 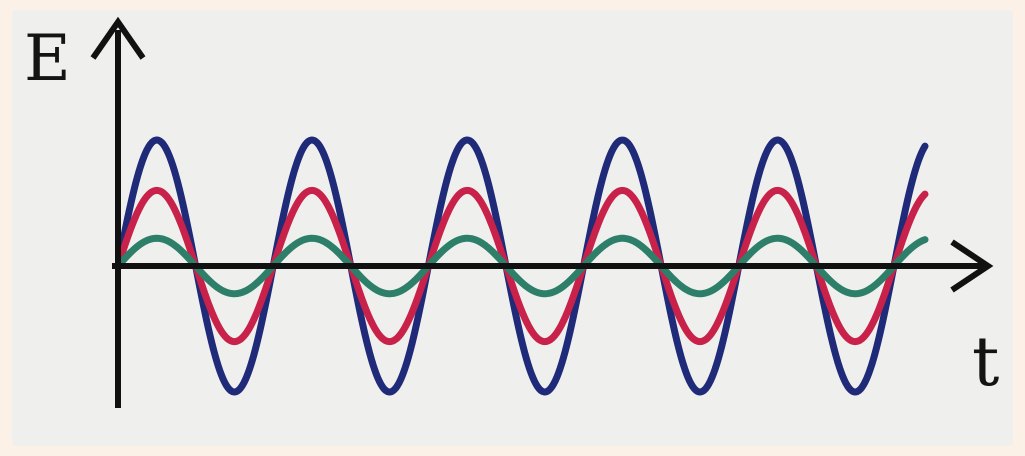 I want to click on y-axis-label: E, so click(x=47, y=59).